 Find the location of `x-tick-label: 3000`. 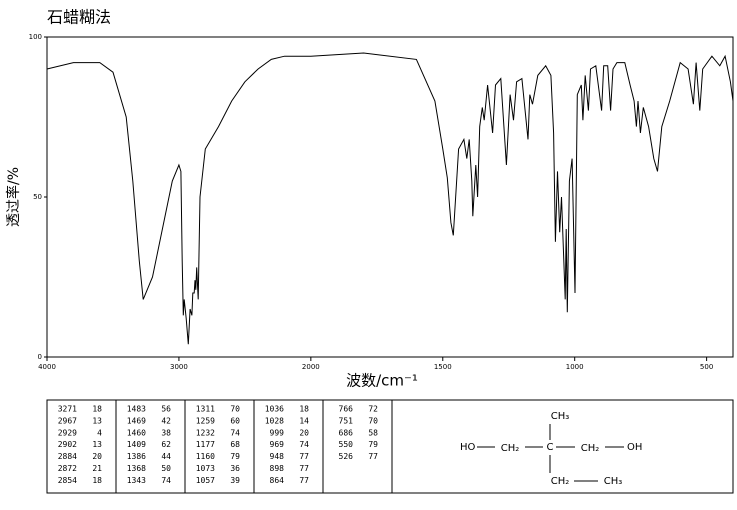

x-tick-label: 3000 is located at coordinates (179, 367).